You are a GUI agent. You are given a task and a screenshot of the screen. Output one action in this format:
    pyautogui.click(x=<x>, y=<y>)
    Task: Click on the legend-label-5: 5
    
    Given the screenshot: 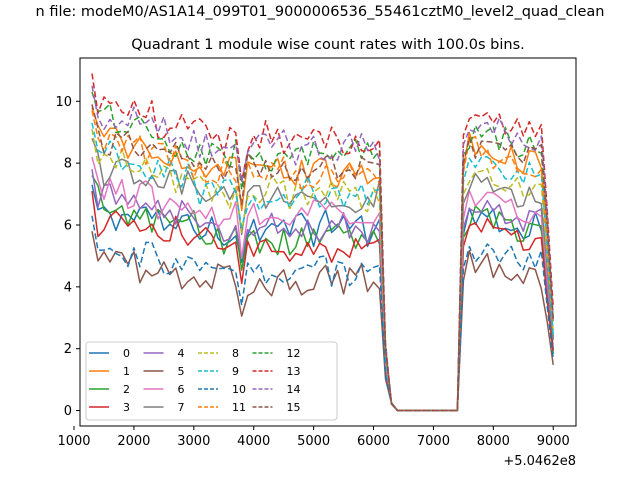 What is the action you would take?
    pyautogui.click(x=181, y=371)
    